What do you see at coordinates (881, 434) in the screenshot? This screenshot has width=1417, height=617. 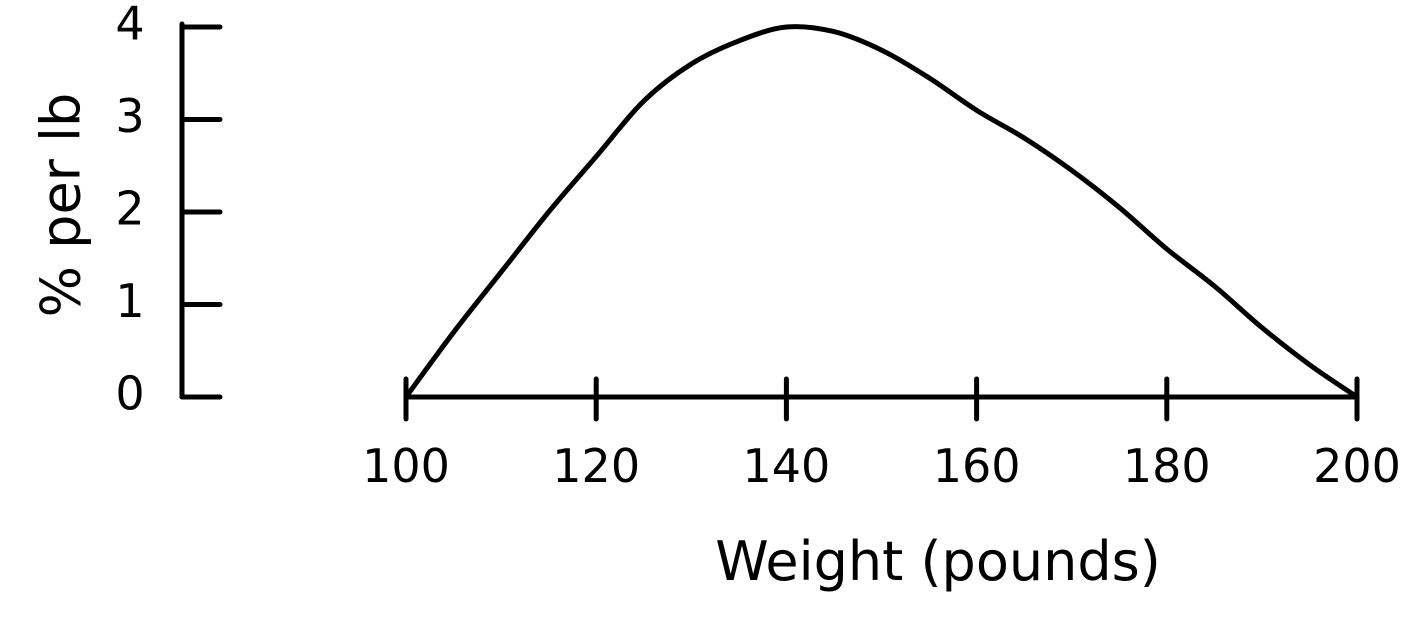 I see `x-ticks: 100 120 140 160 180 200` at bounding box center [881, 434].